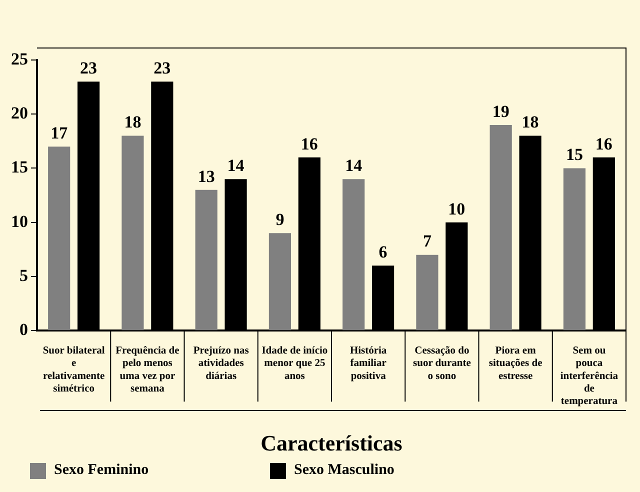 Image resolution: width=640 pixels, height=492 pixels. I want to click on data-label: 6, so click(383, 252).